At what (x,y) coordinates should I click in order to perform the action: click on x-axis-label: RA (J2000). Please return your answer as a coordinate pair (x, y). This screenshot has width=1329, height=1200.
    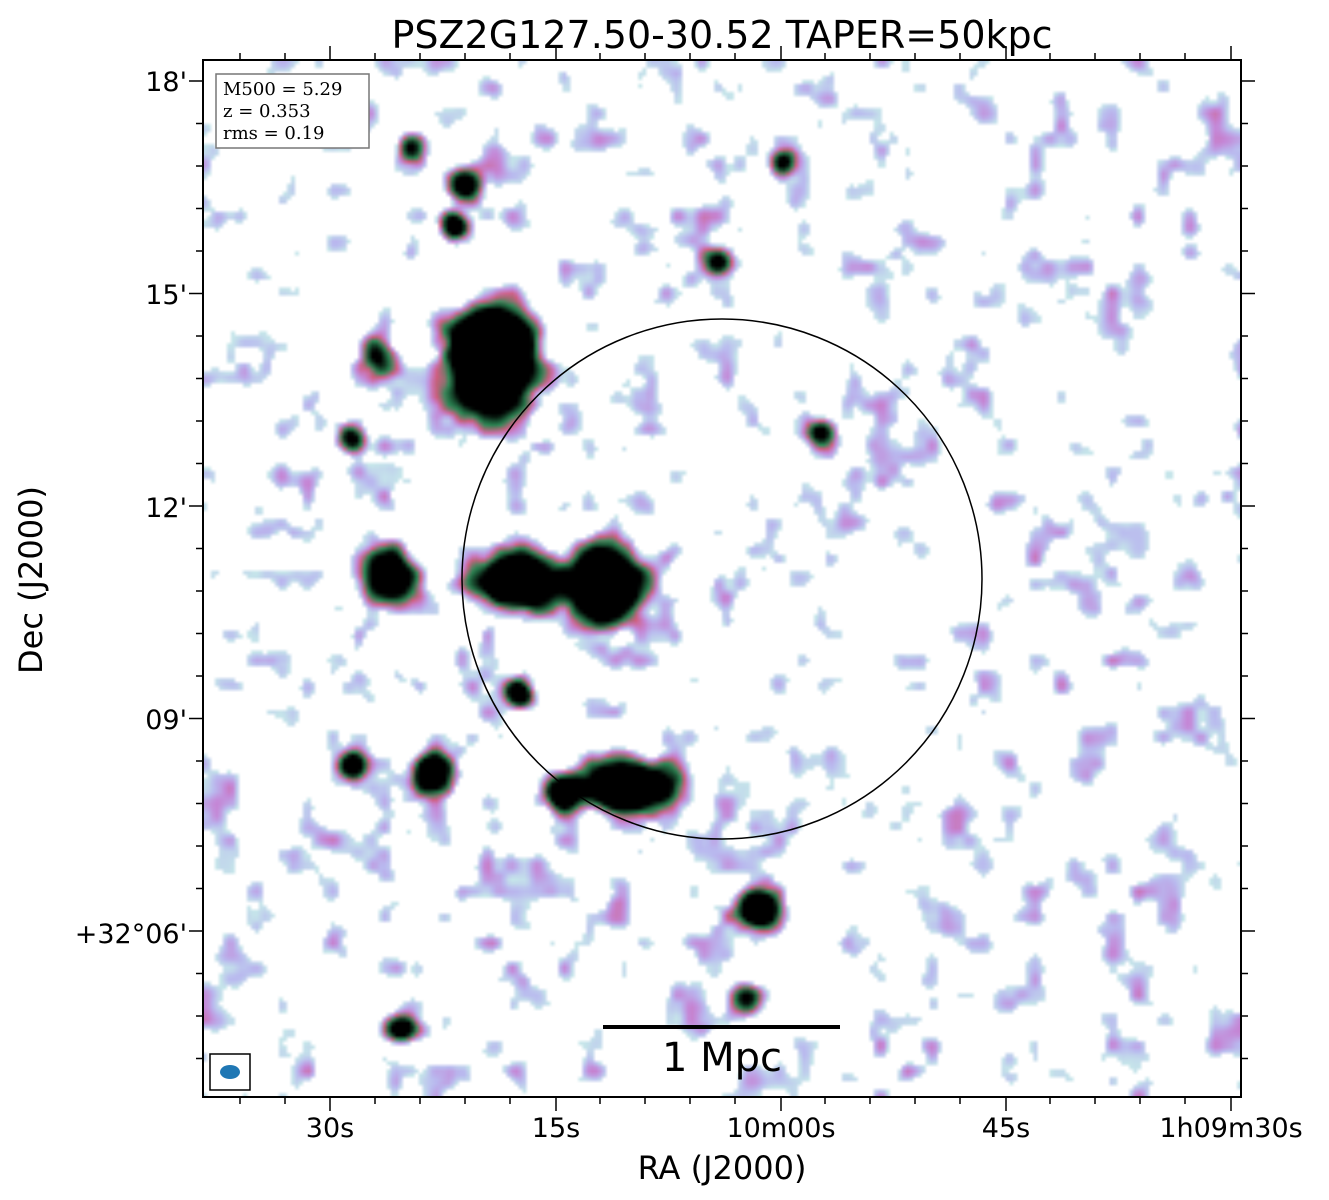
    Looking at the image, I should click on (722, 1168).